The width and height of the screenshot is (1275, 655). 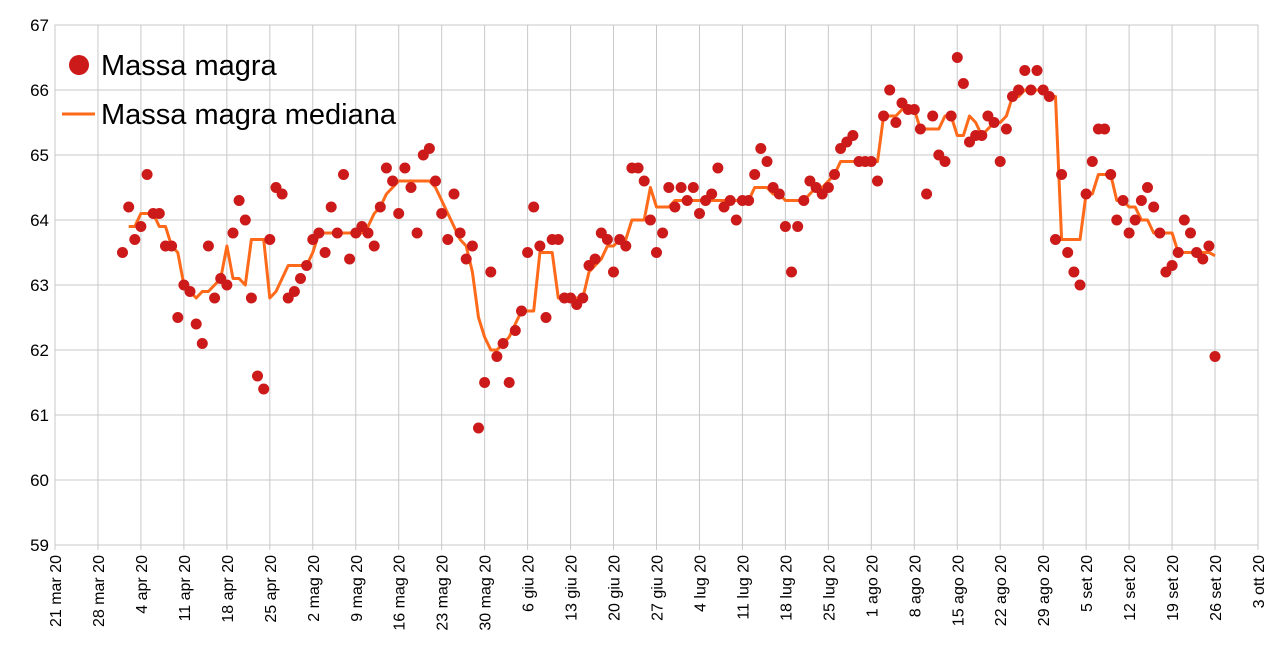 I want to click on x-tick-label: 4 apr 20, so click(x=142, y=584).